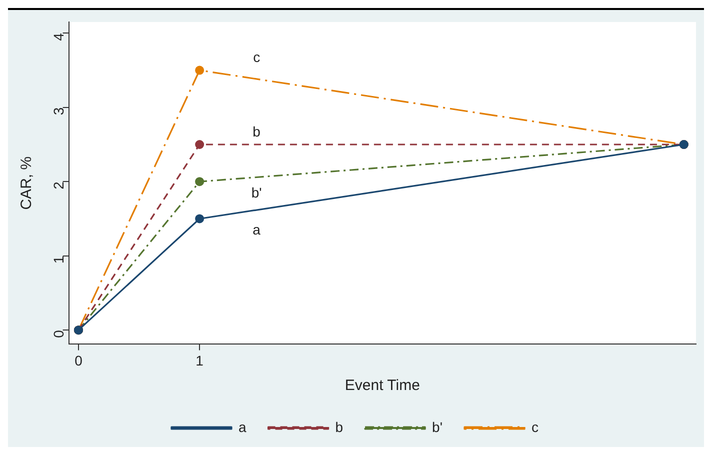  I want to click on legend-label: b, so click(339, 426).